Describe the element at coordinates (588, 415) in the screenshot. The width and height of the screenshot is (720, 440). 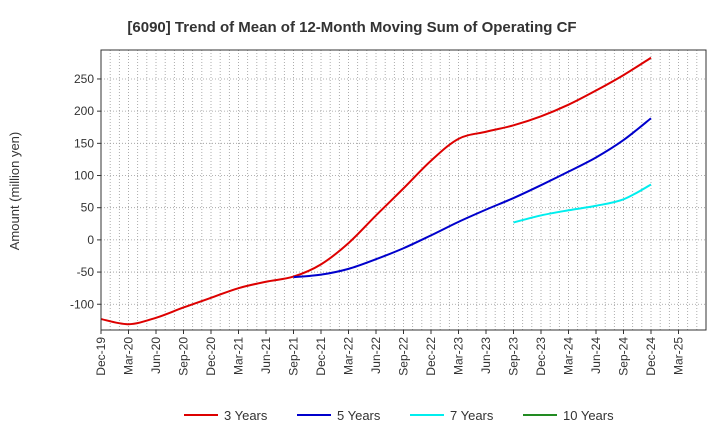
I see `legend-label: 10 Years` at that location.